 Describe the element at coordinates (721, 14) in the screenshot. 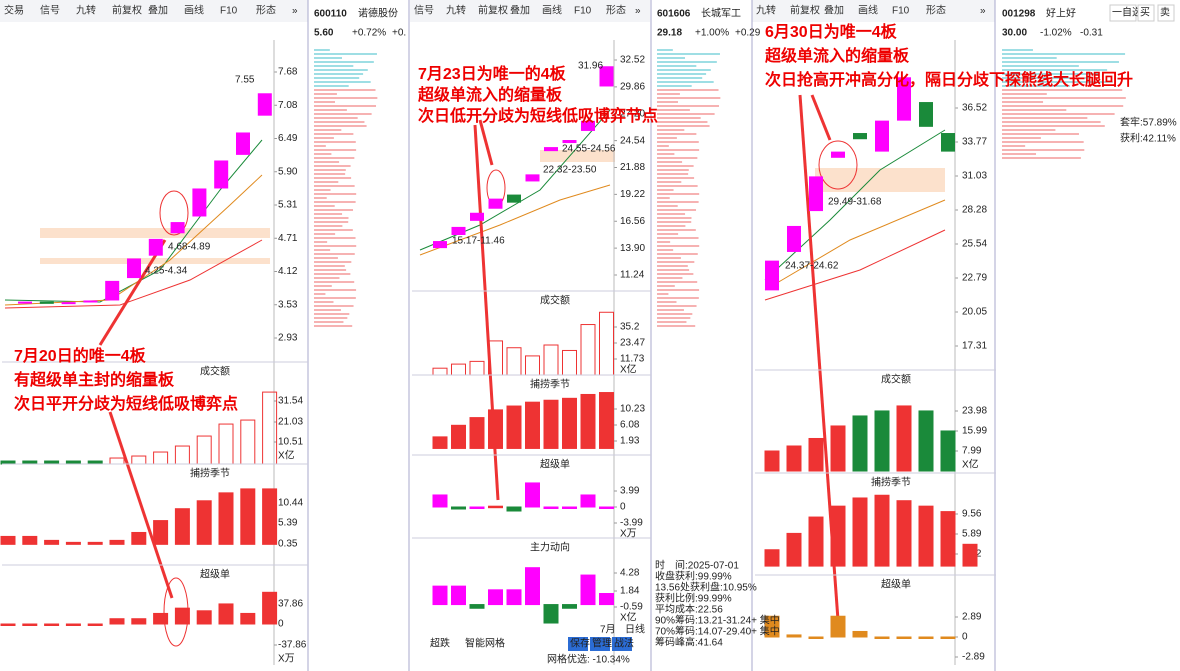

I see `stock-name: 长城军工` at that location.